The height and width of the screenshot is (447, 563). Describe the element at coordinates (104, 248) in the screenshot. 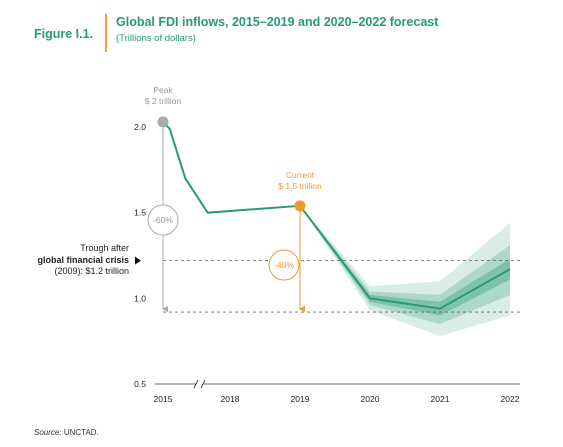

I see `trough-line-1: Trough after` at that location.